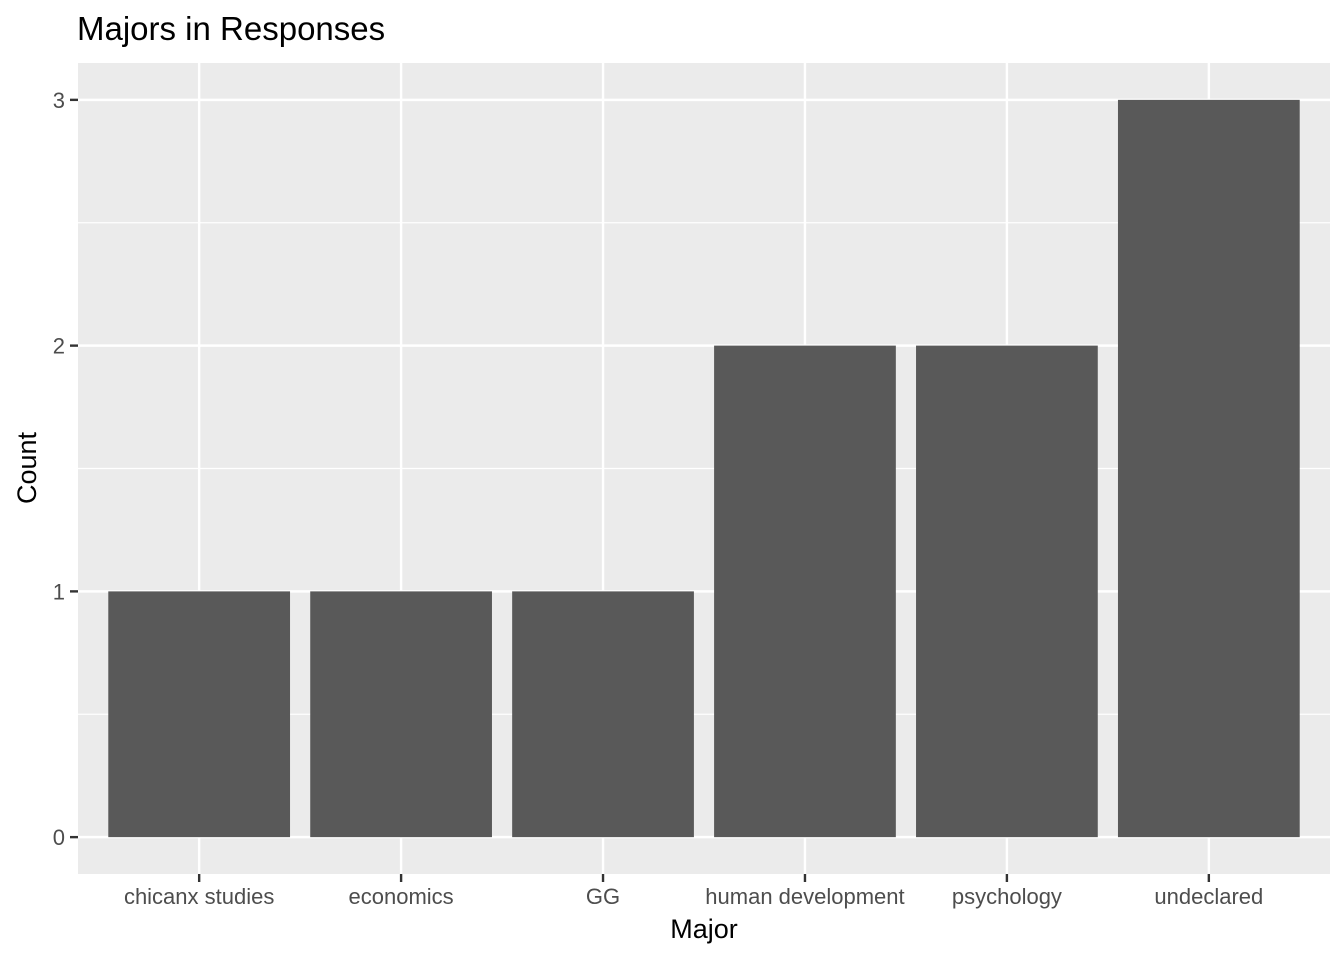  Describe the element at coordinates (59, 591) in the screenshot. I see `y-tick-label: 1` at that location.